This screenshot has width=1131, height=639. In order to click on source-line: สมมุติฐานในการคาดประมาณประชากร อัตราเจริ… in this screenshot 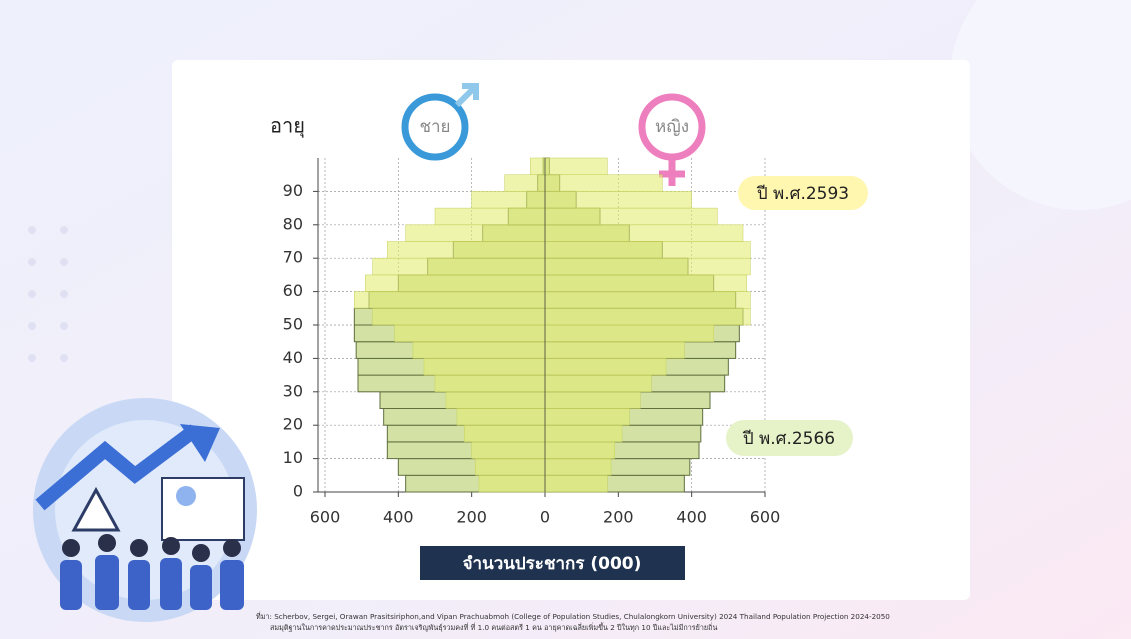, I will do `click(493, 627)`.